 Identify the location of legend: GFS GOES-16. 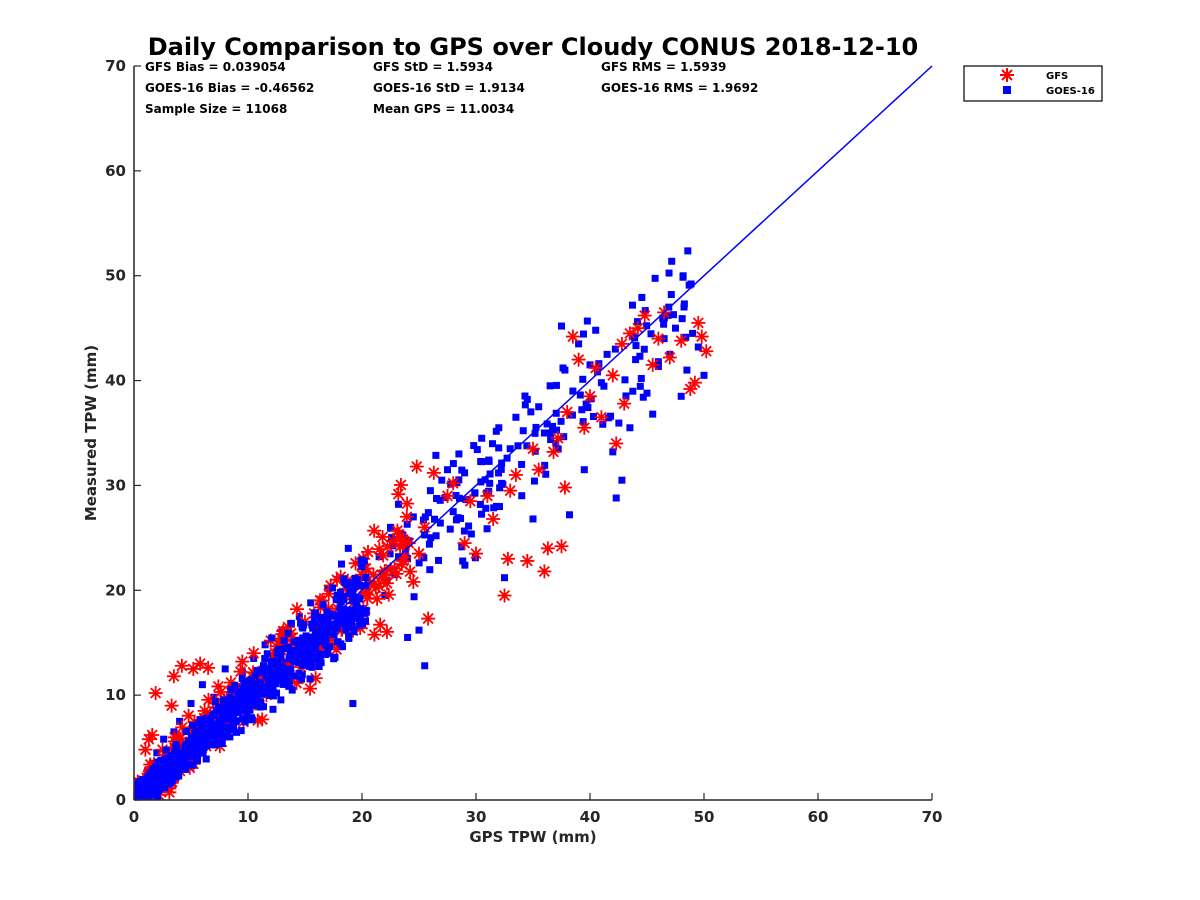
(1033, 83).